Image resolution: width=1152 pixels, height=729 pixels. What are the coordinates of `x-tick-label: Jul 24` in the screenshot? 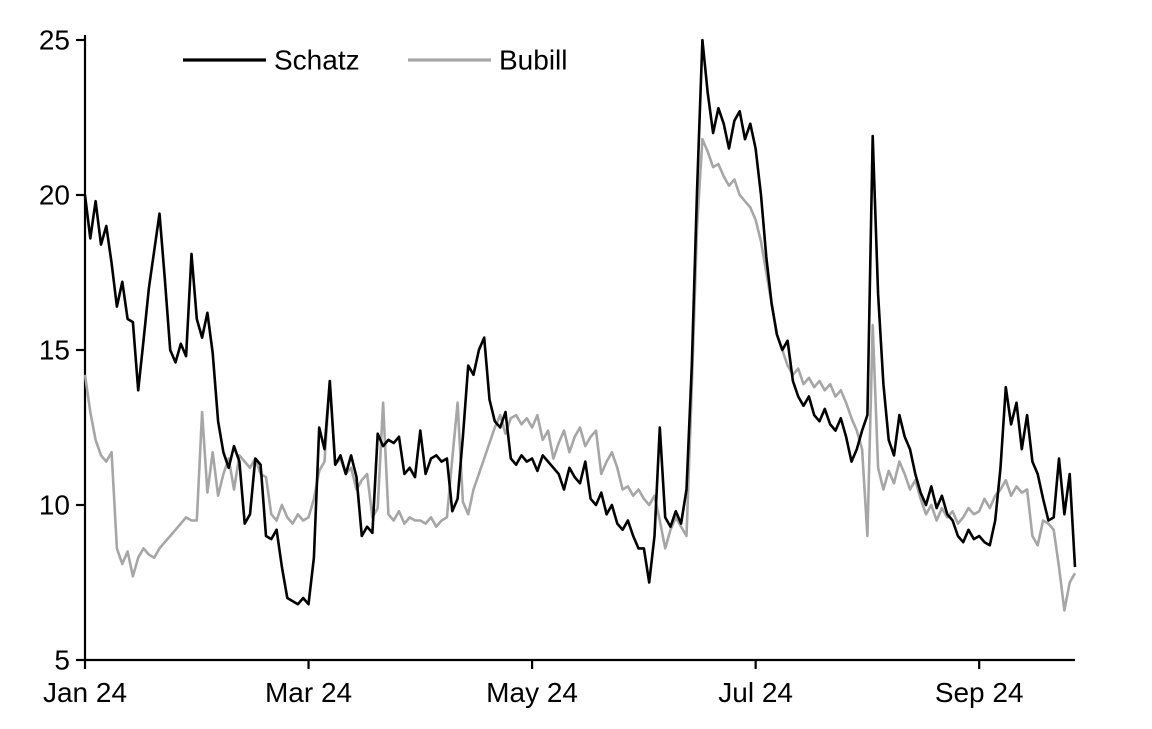 It's located at (755, 692).